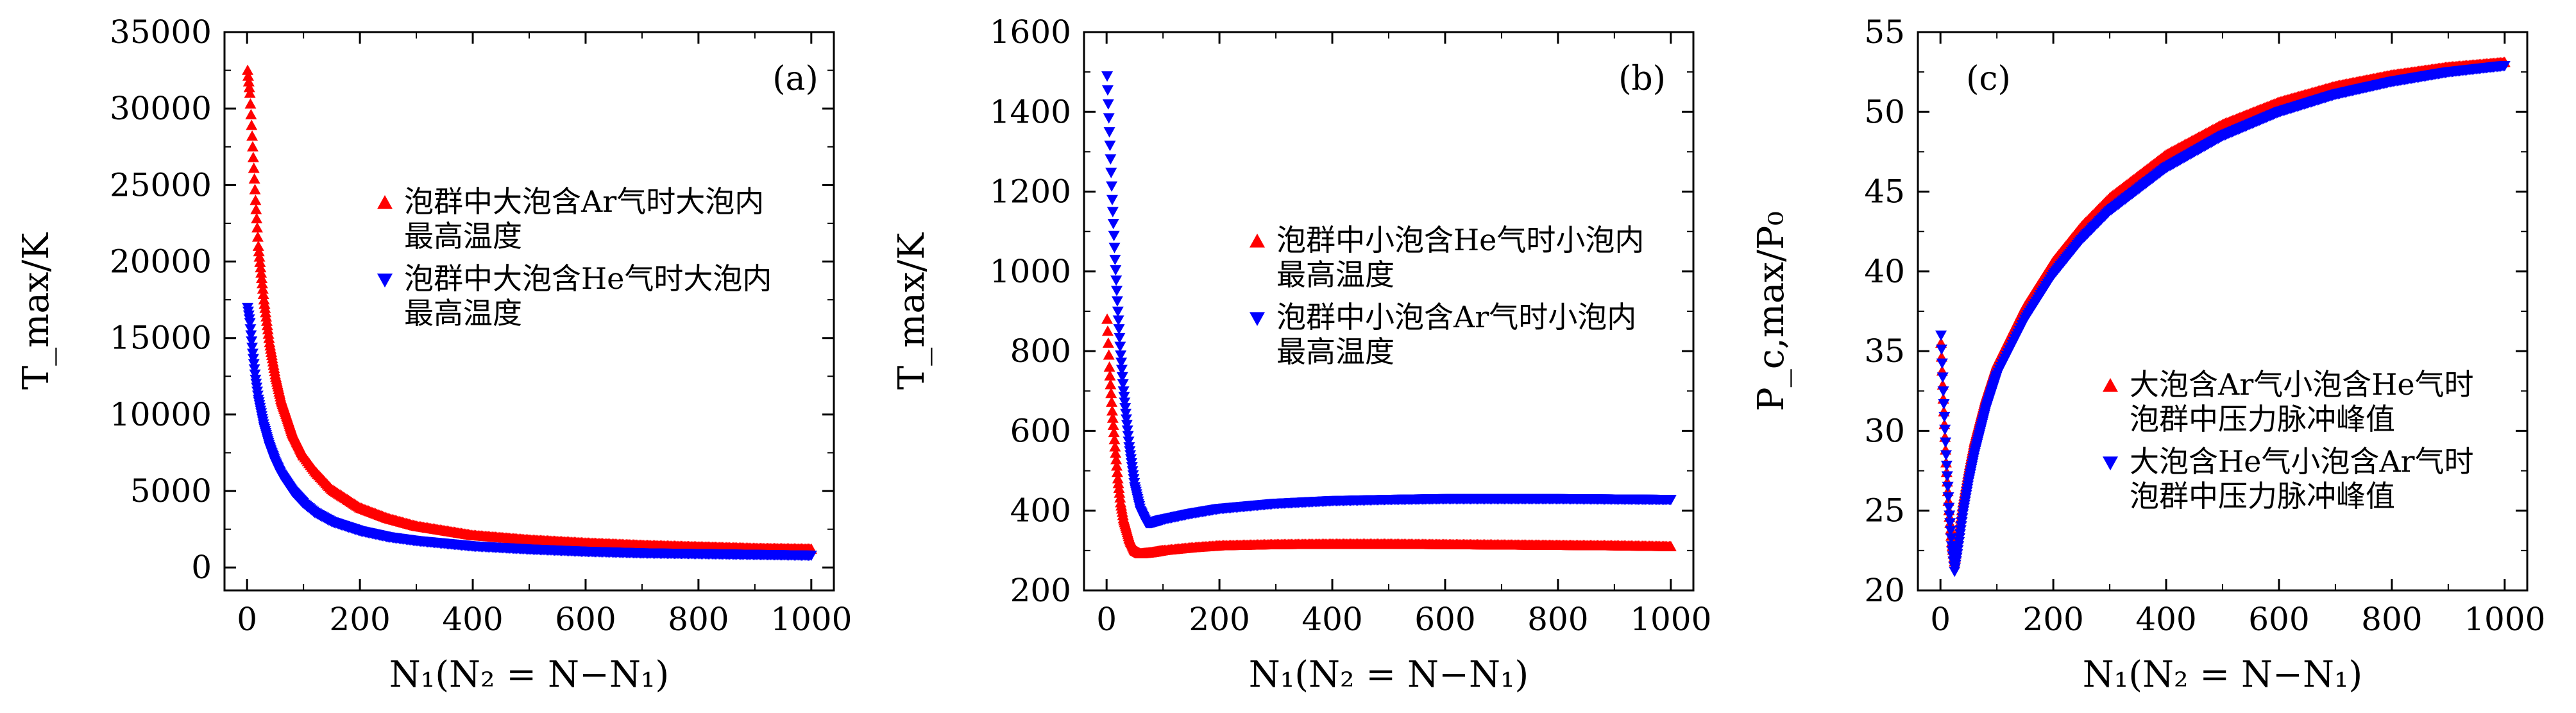 The image size is (2576, 713). Describe the element at coordinates (1040, 430) in the screenshot. I see `y-tick-label: 600` at that location.